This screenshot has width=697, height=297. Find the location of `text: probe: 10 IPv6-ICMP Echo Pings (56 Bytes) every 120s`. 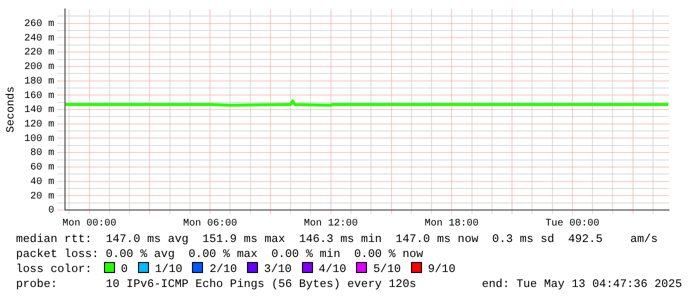

text: probe: 10 IPv6-ICMP Echo Pings (56 Bytes) every 120s is located at coordinates (216, 284).